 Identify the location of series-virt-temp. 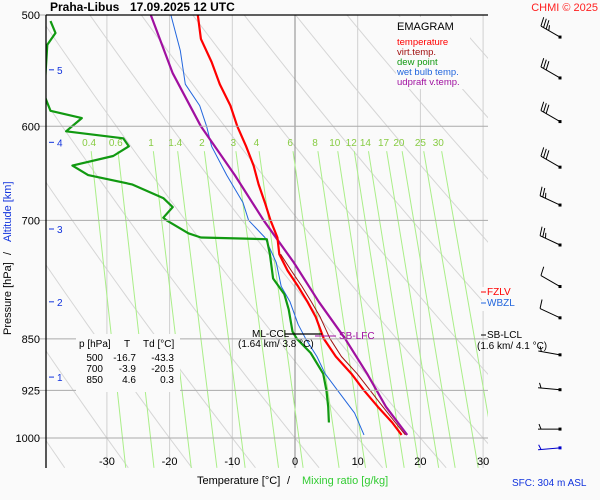
(343, 344).